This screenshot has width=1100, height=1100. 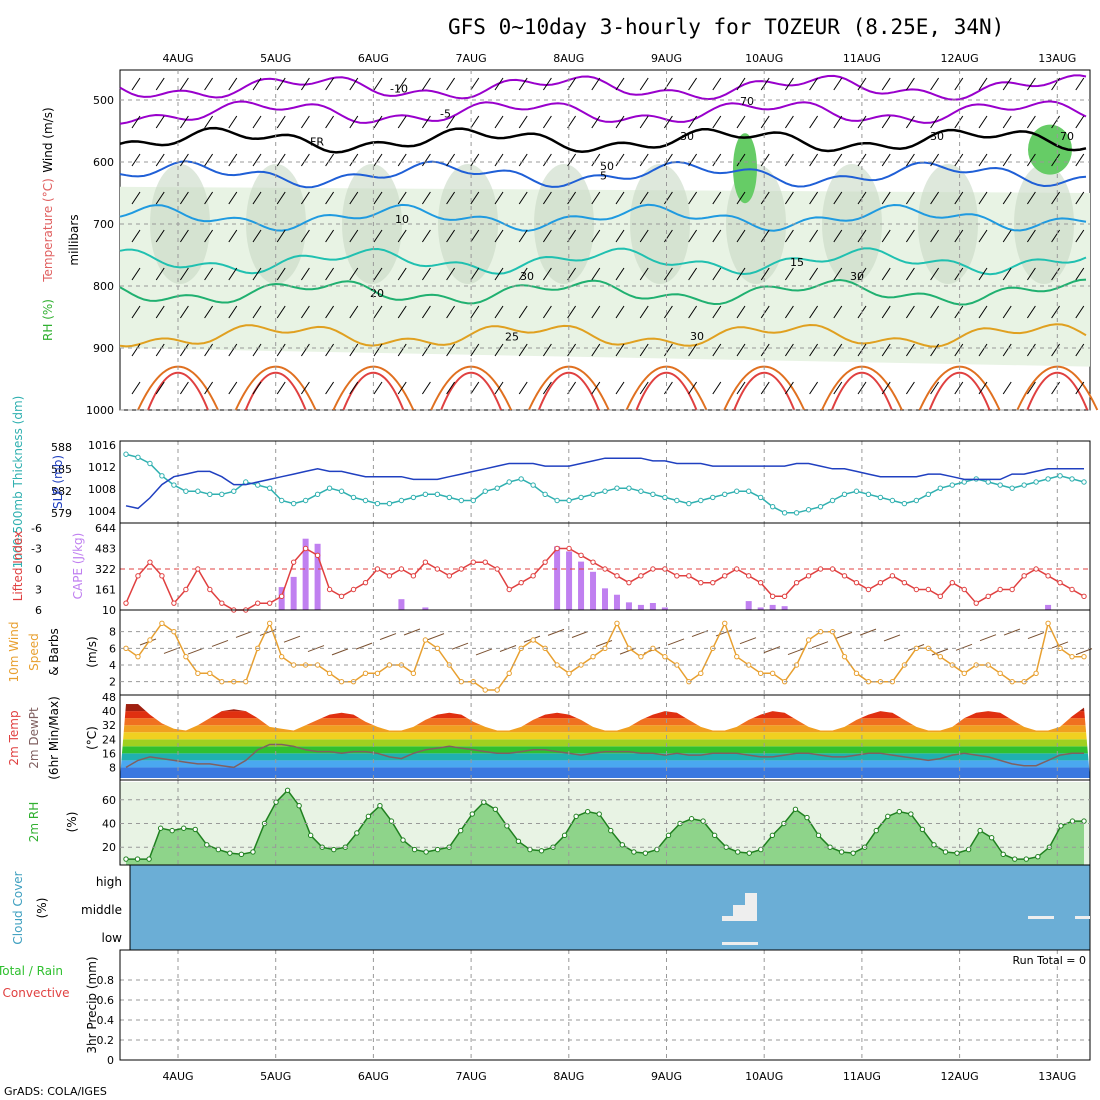 I want to click on temp-bands, so click(x=605, y=741).